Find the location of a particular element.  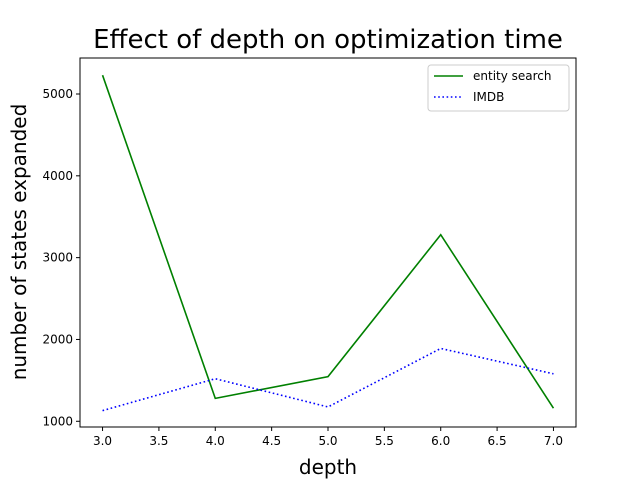

chart-title: Effect of depth on optimization time is located at coordinates (328, 40).